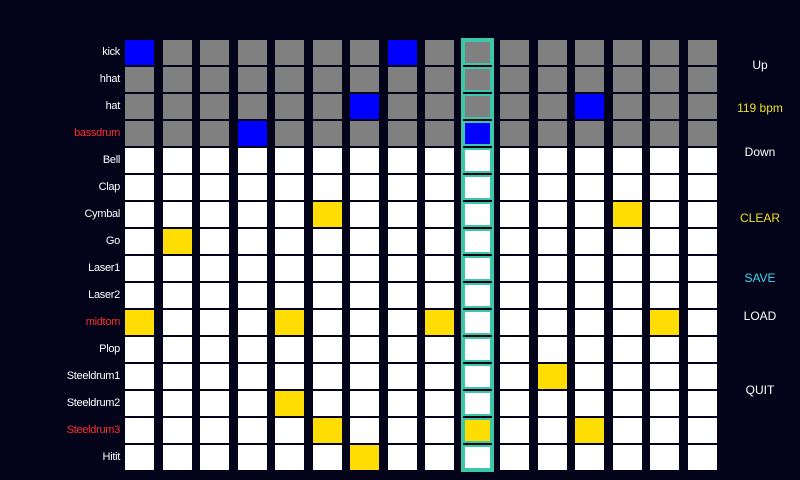 The height and width of the screenshot is (480, 800). I want to click on tempo-up-button: Up, so click(760, 65).